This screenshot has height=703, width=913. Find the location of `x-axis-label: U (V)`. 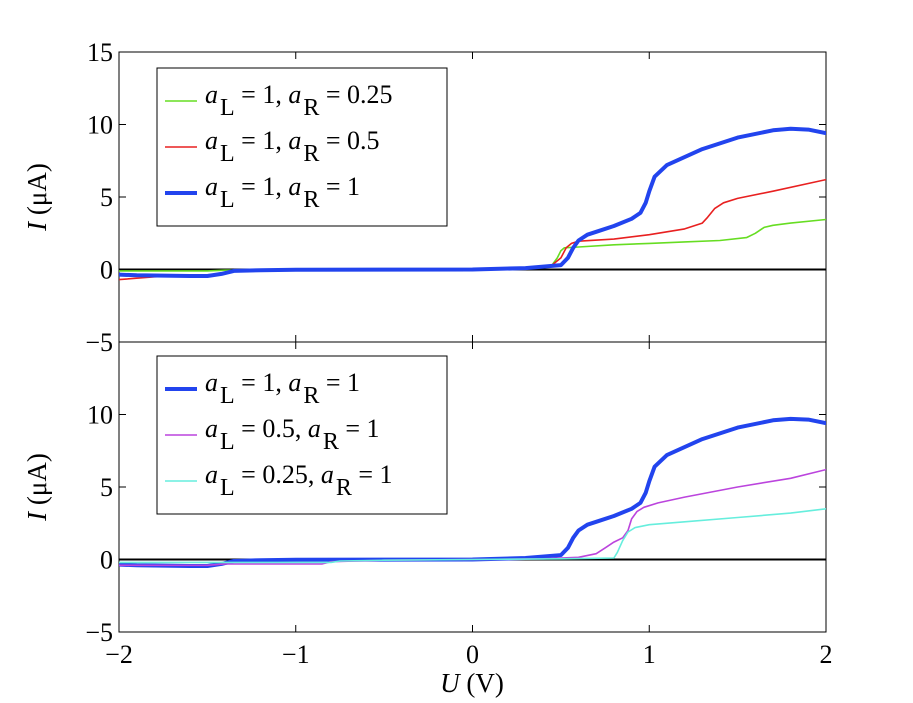

x-axis-label: U (V) is located at coordinates (472, 683).